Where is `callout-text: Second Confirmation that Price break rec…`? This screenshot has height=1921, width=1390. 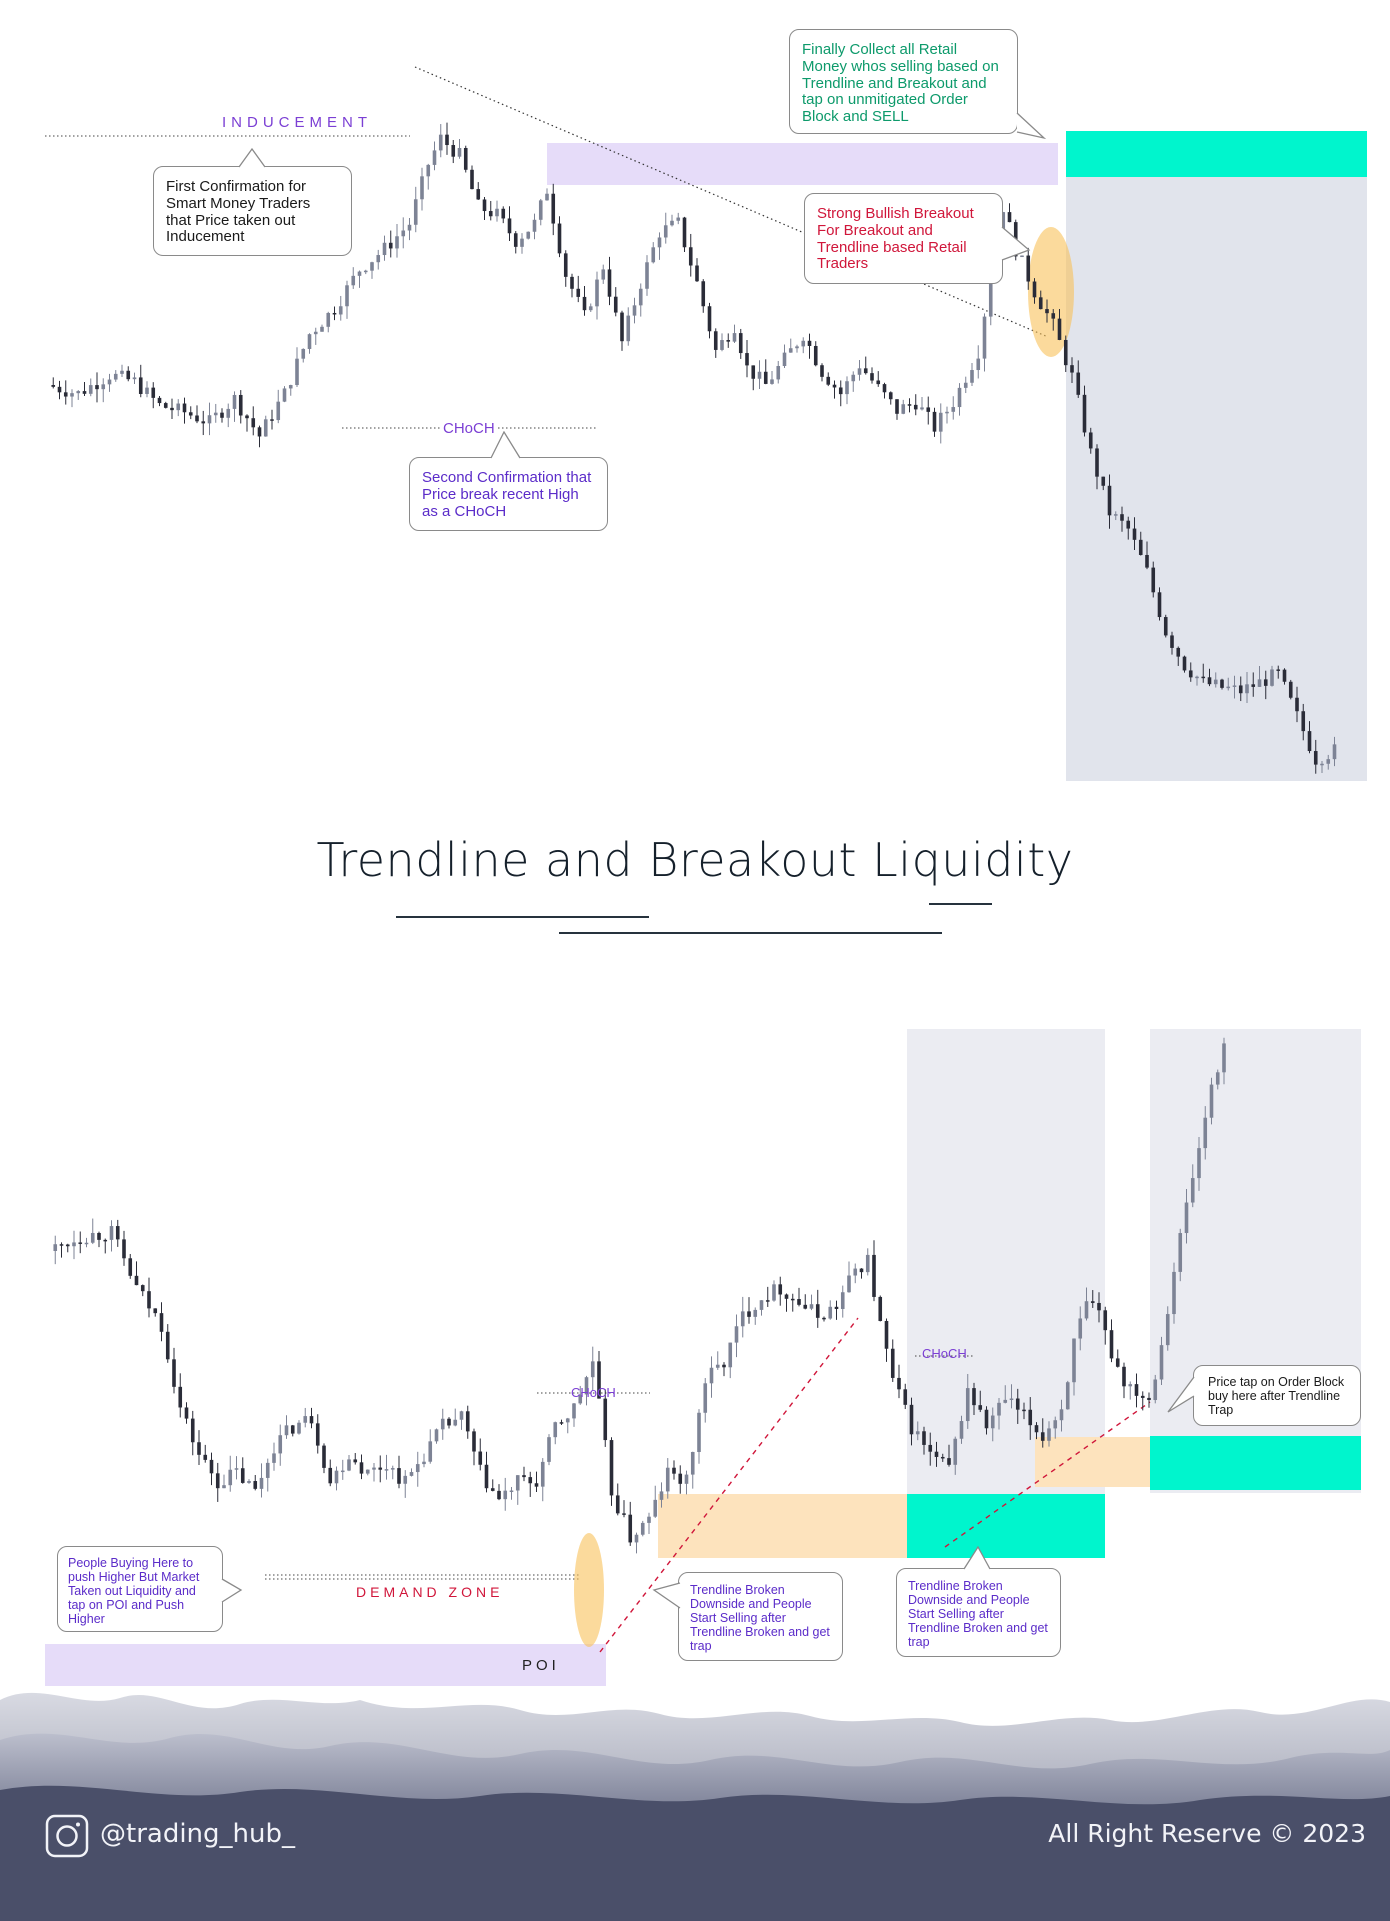 callout-text: Second Confirmation that Price break rec… is located at coordinates (507, 494).